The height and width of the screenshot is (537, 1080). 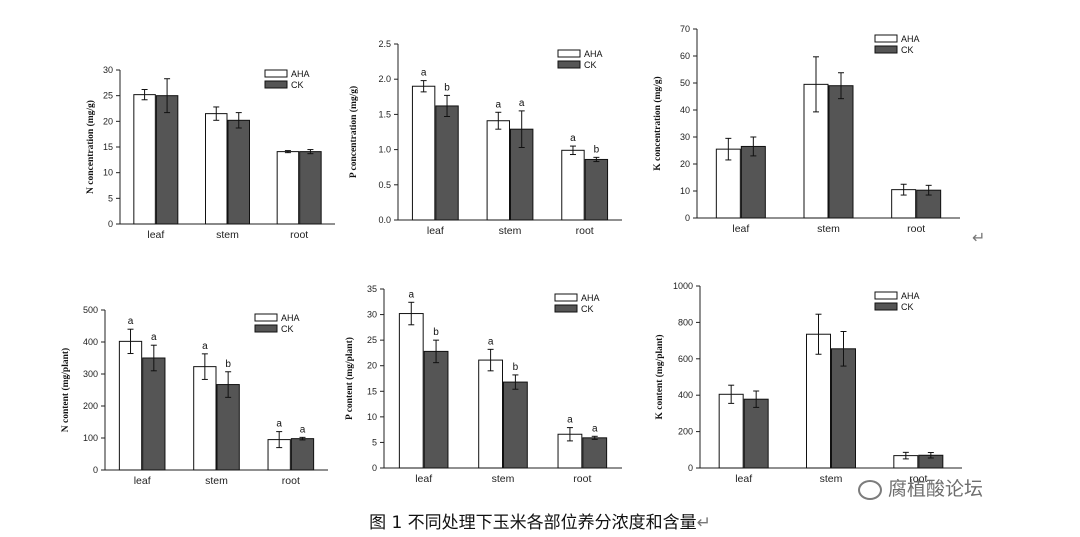 I want to click on y-tick-label: 70, so click(x=685, y=29).